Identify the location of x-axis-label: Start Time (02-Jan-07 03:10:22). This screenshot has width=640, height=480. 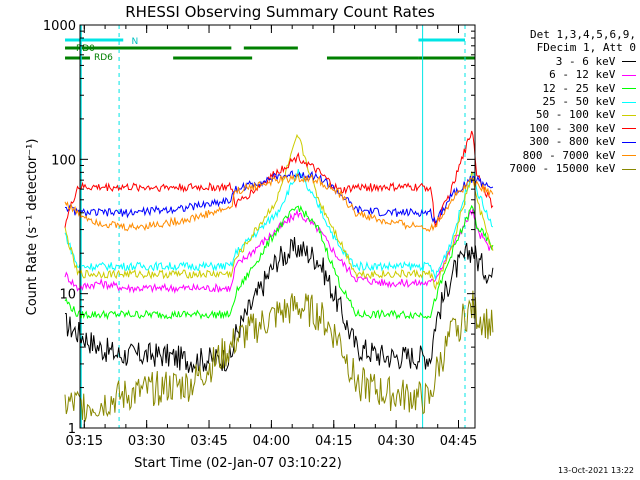
(238, 463).